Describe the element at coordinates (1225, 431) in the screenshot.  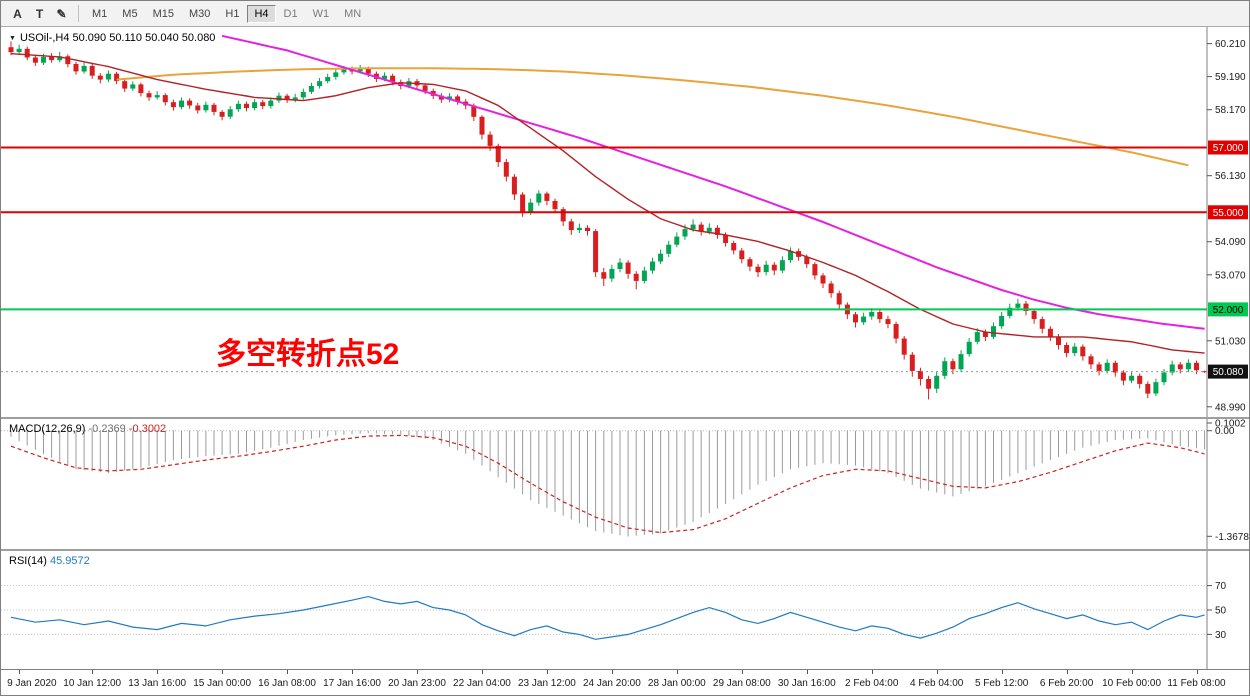
I see `svg-text: 0.00` at that location.